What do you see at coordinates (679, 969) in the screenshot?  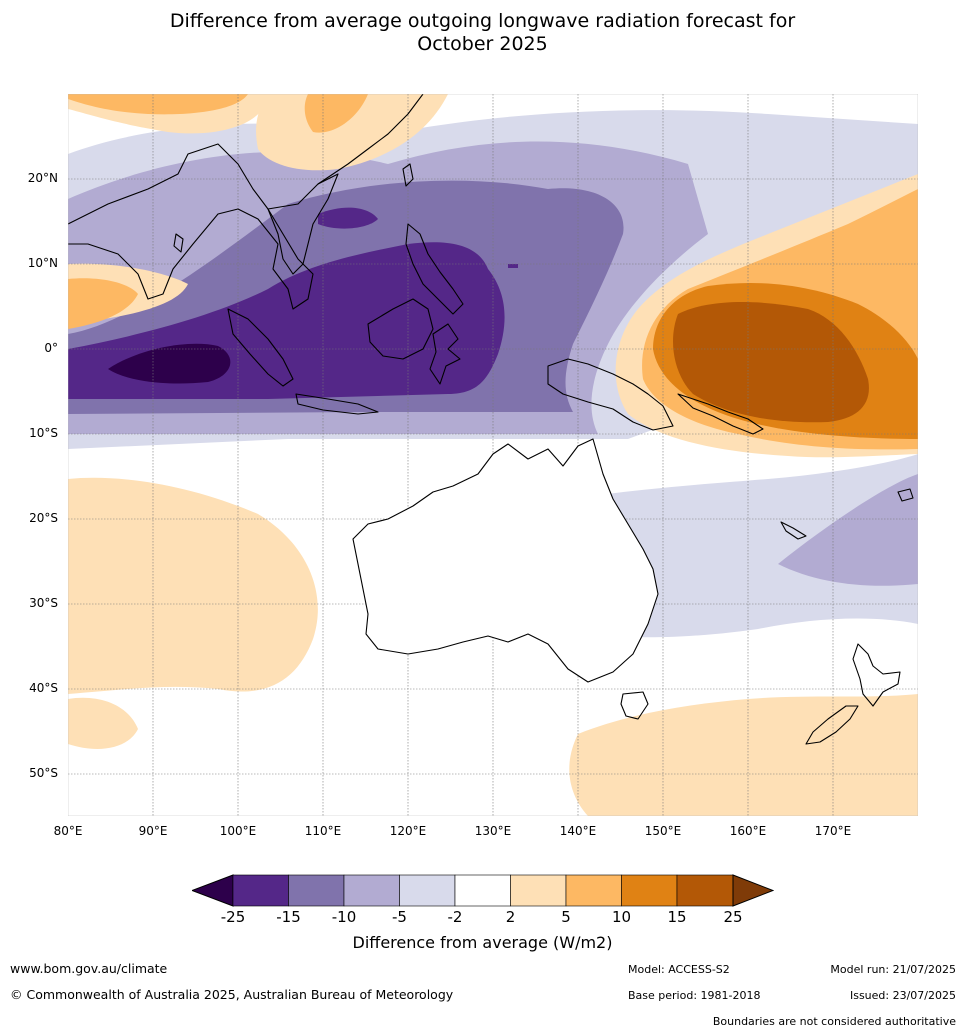 I see `model-info: Model: ACCESS-S2` at bounding box center [679, 969].